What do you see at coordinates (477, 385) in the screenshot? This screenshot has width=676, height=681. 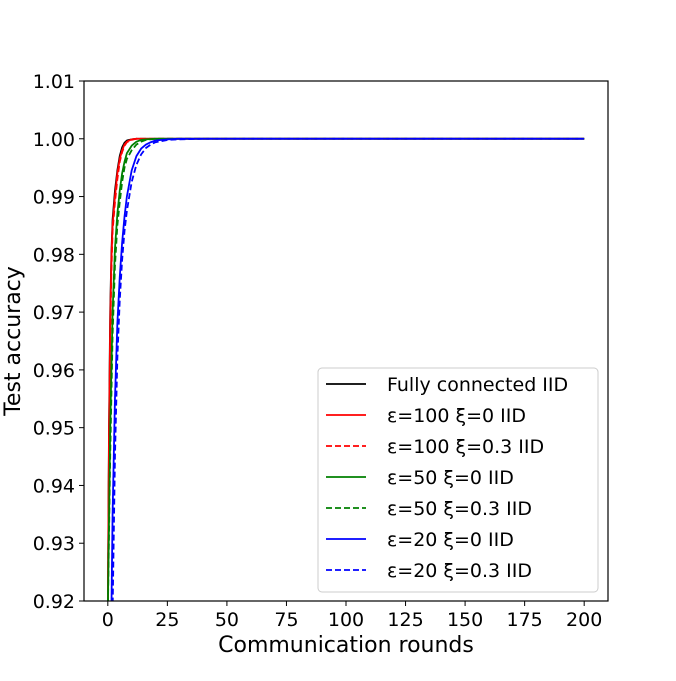 I see `legend-label-1: Fully connected IID` at bounding box center [477, 385].